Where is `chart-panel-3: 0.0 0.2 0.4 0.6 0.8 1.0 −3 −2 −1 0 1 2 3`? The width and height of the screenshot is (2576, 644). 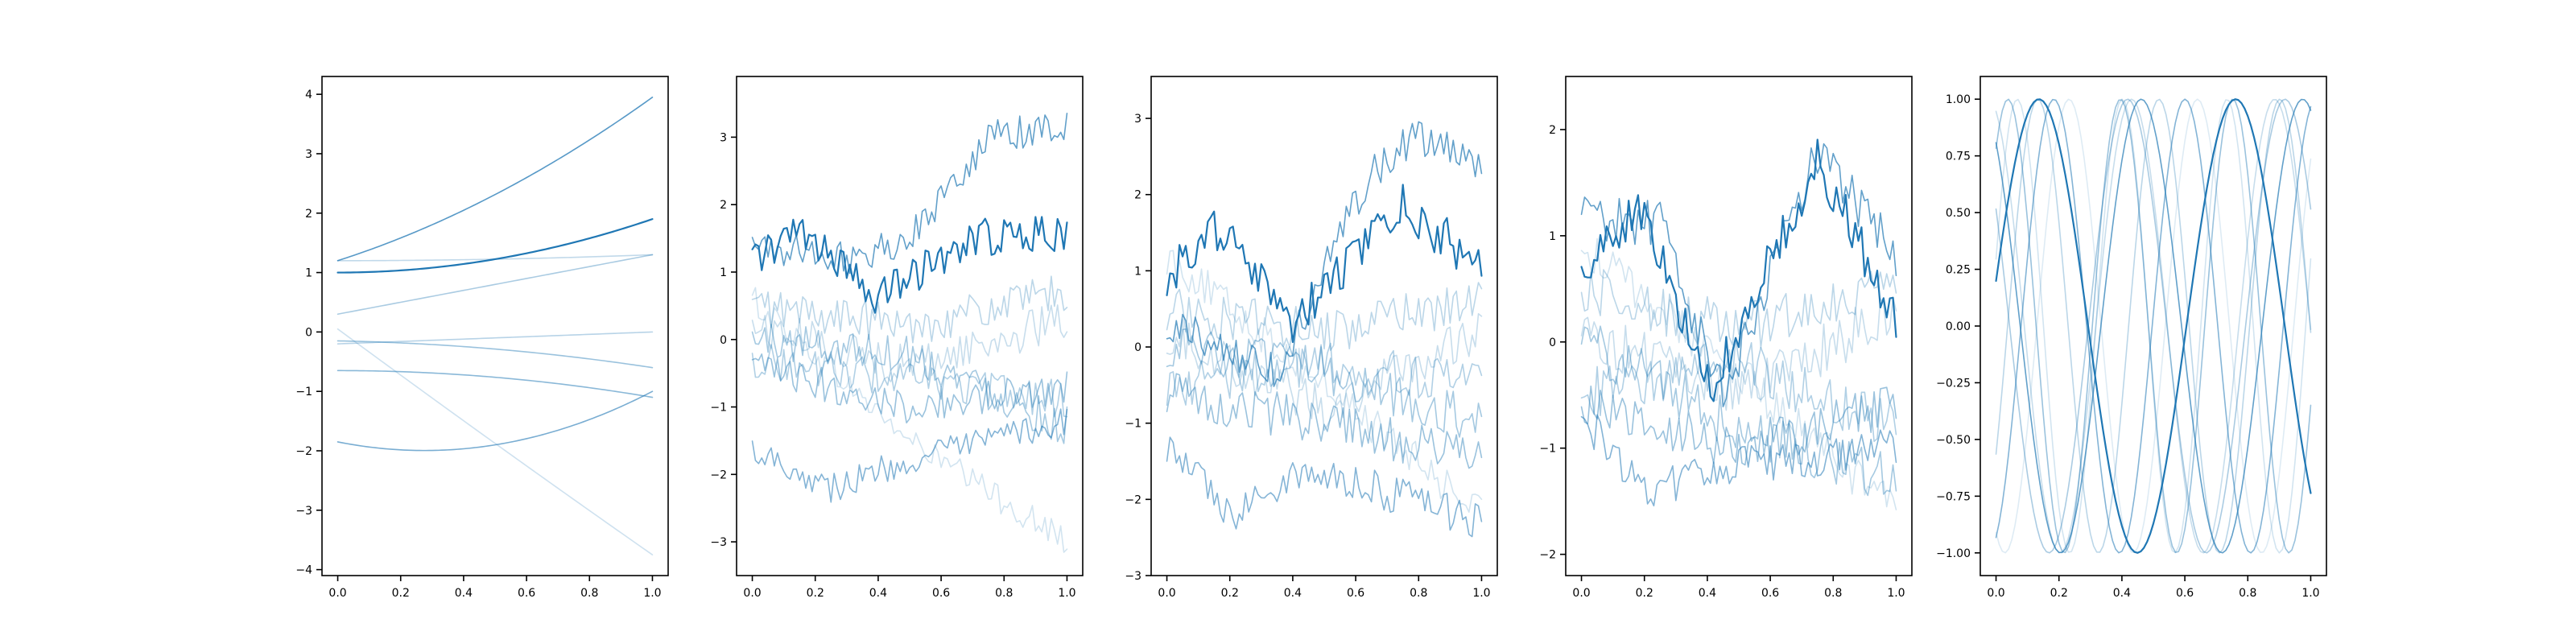 chart-panel-3: 0.0 0.2 0.4 0.6 0.8 1.0 −3 −2 −1 0 1 2 3 is located at coordinates (1311, 338).